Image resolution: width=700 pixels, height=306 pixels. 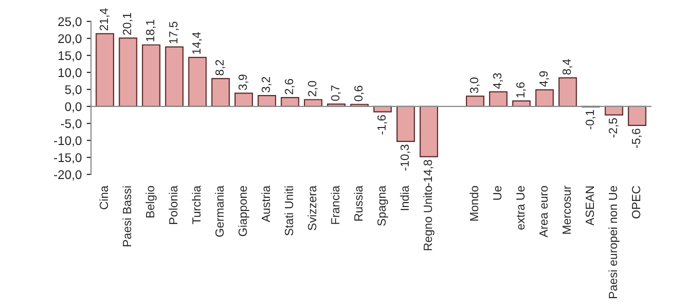 What do you see at coordinates (73, 107) in the screenshot?
I see `y-tick-label: 0,0` at bounding box center [73, 107].